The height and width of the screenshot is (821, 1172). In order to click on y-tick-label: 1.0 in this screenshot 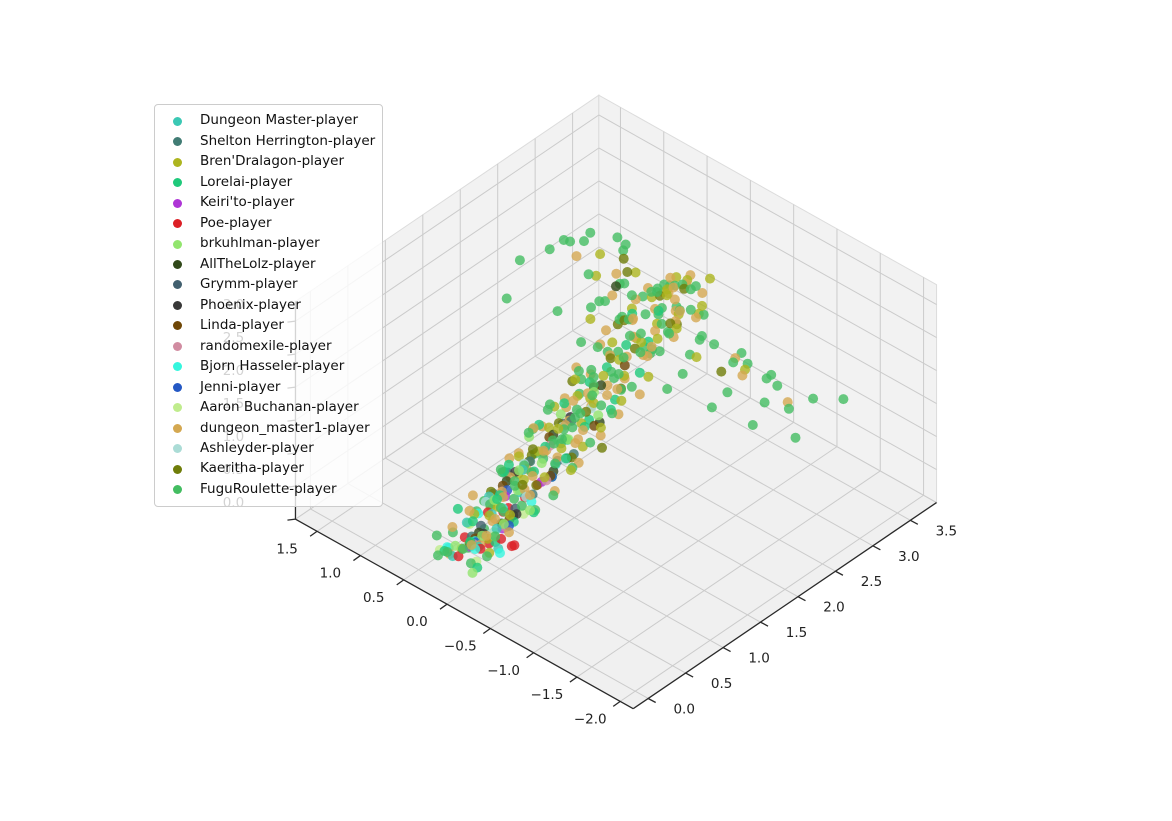, I will do `click(758, 659)`.